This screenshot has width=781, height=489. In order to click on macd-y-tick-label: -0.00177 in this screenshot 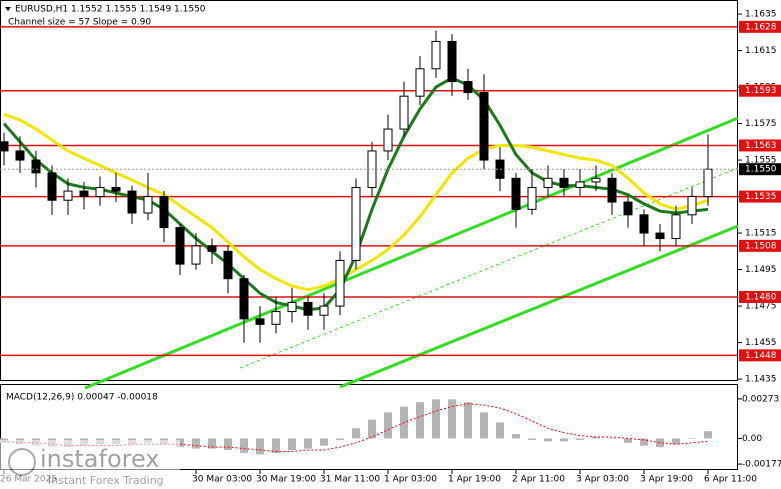, I will do `click(761, 465)`.